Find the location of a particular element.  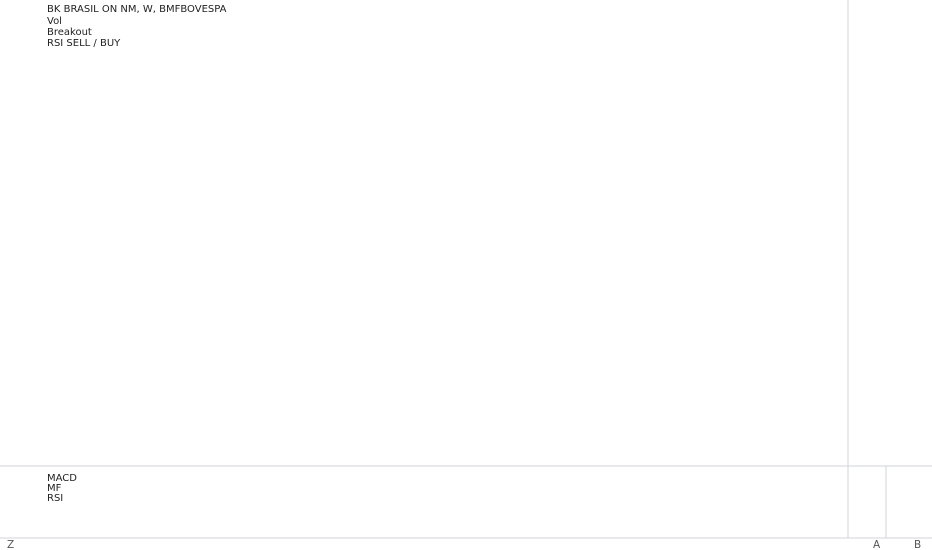

corner-label: B is located at coordinates (917, 544).